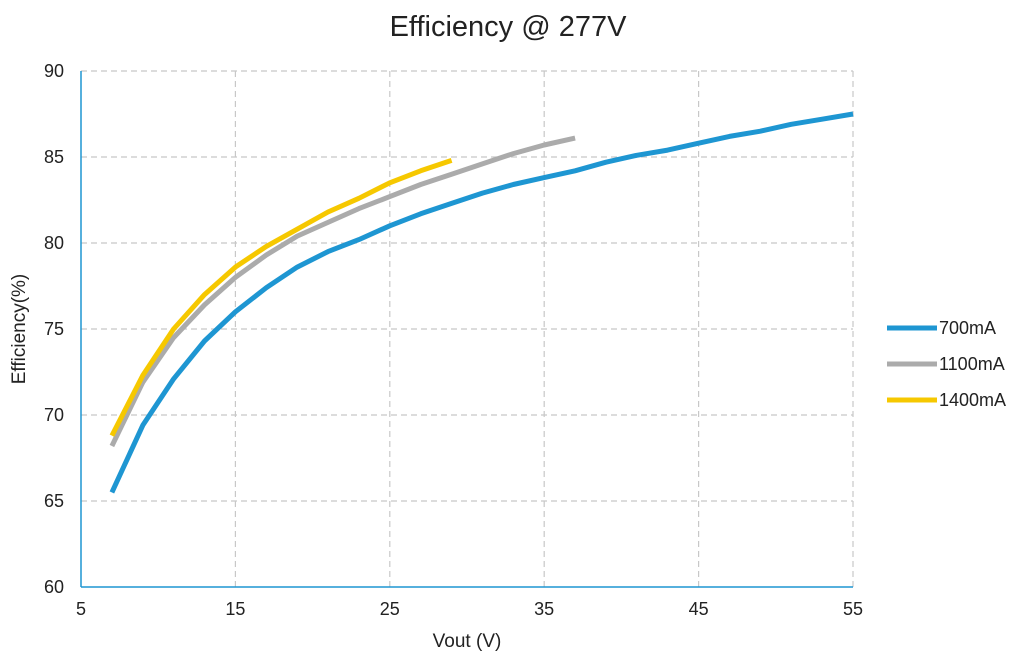 This screenshot has width=1024, height=662. Describe the element at coordinates (54, 501) in the screenshot. I see `y-tick-label: 65` at that location.